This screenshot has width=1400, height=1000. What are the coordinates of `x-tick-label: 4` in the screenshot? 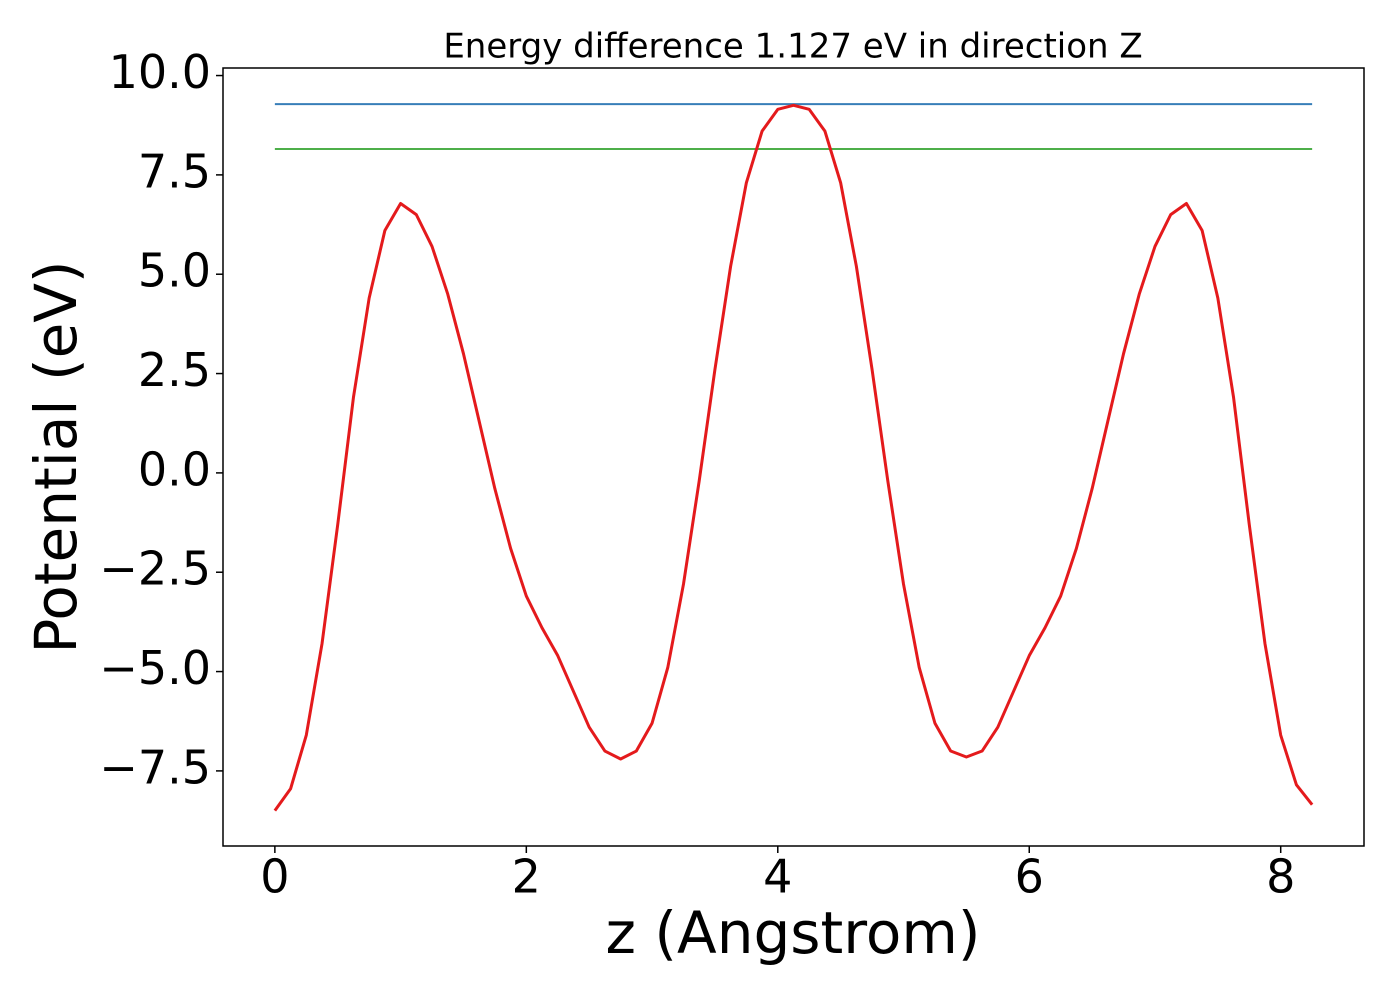 It's located at (777, 877).